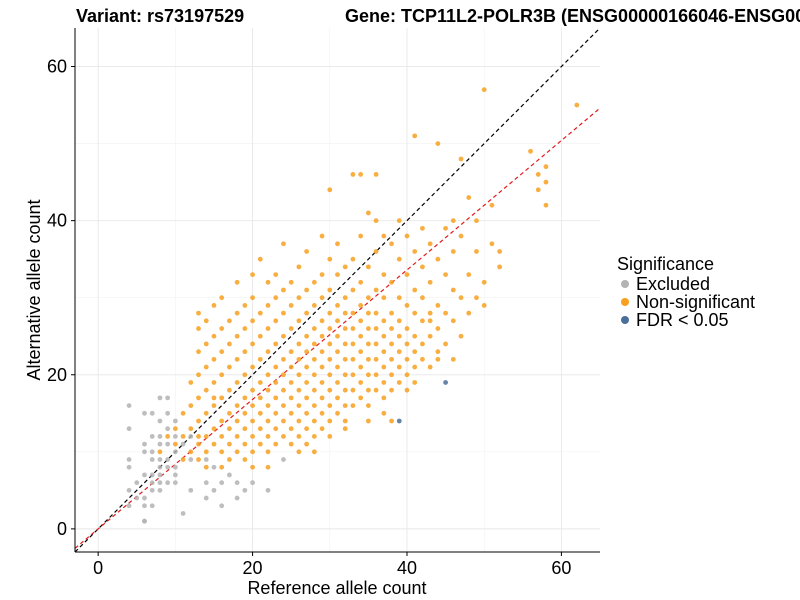 The image size is (800, 600). What do you see at coordinates (625, 284) in the screenshot?
I see `legend-key` at bounding box center [625, 284].